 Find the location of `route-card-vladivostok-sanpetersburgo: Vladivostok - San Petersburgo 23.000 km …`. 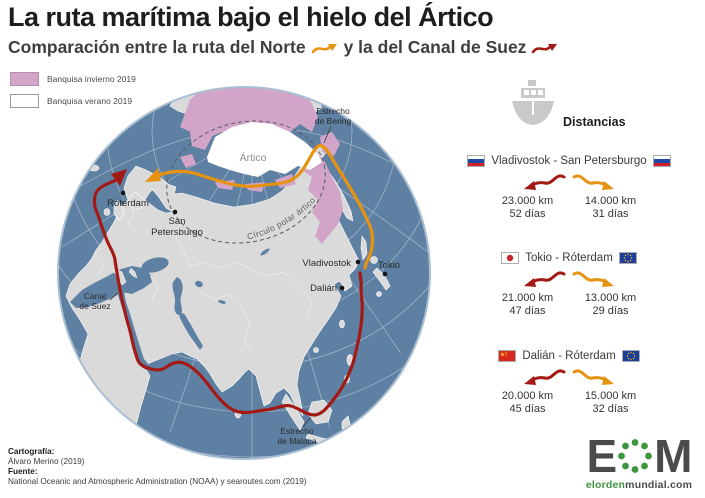

route-card-vladivostok-sanpetersburgo: Vladivostok - San Petersburgo 23.000 km … is located at coordinates (569, 187).